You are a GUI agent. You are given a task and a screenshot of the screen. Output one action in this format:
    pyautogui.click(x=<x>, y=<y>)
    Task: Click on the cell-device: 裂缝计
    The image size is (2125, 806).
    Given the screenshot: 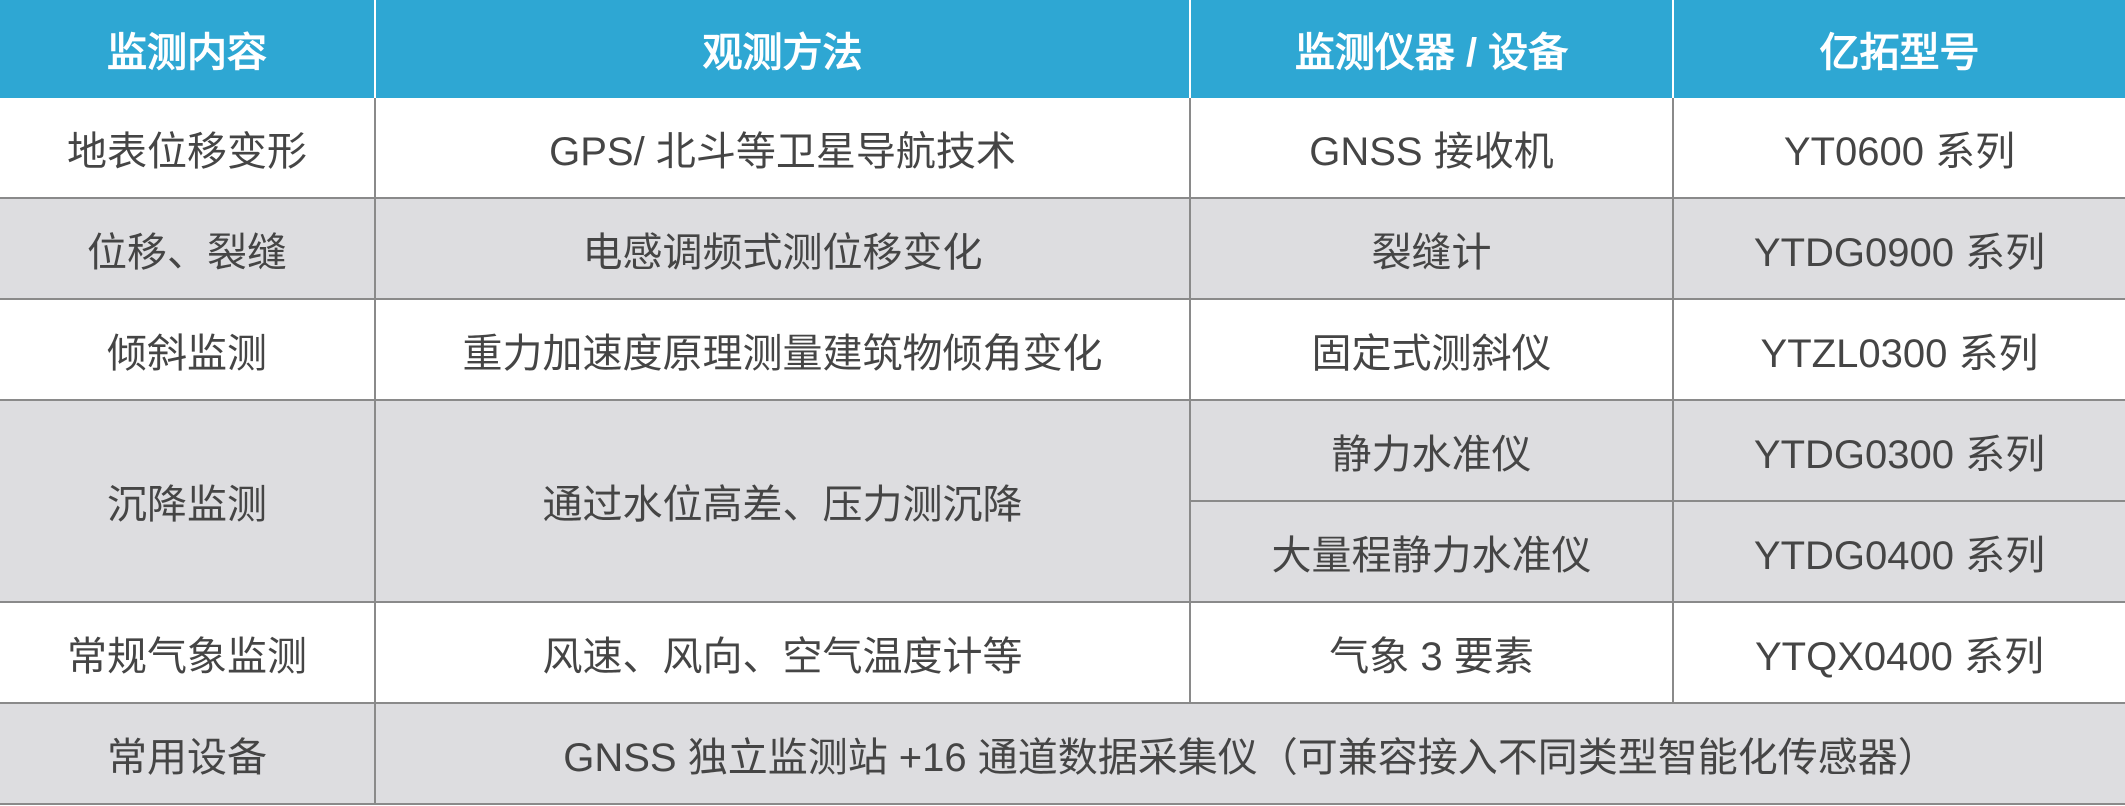 What is the action you would take?
    pyautogui.click(x=1431, y=249)
    